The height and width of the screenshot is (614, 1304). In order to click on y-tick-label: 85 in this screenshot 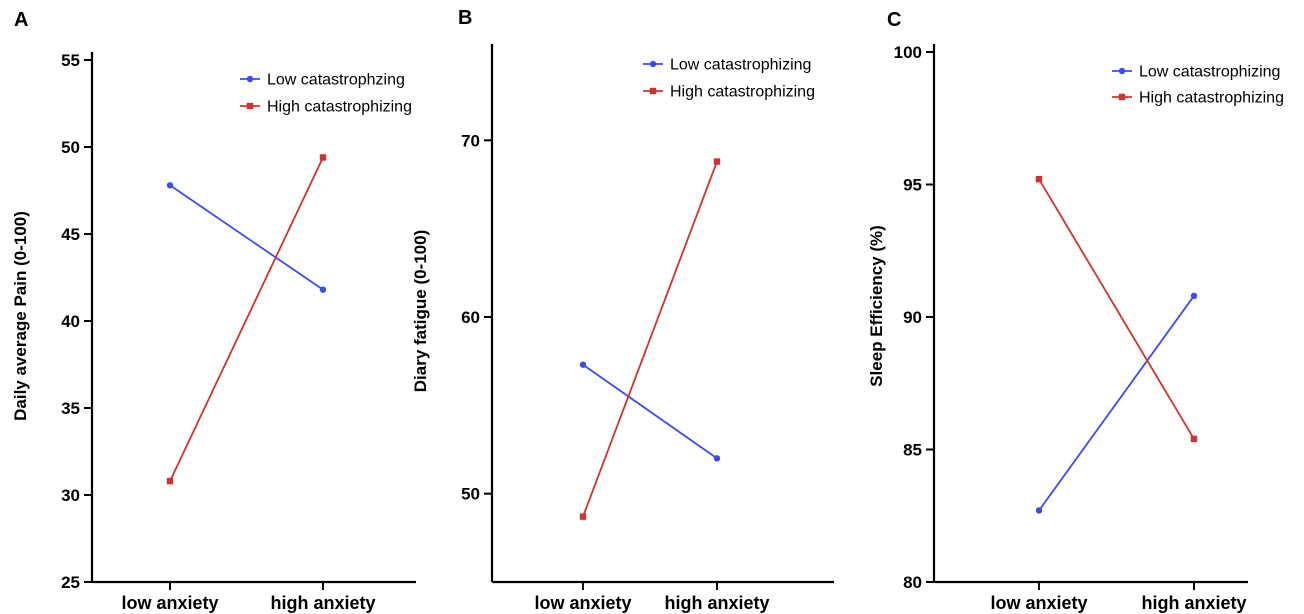, I will do `click(912, 450)`.